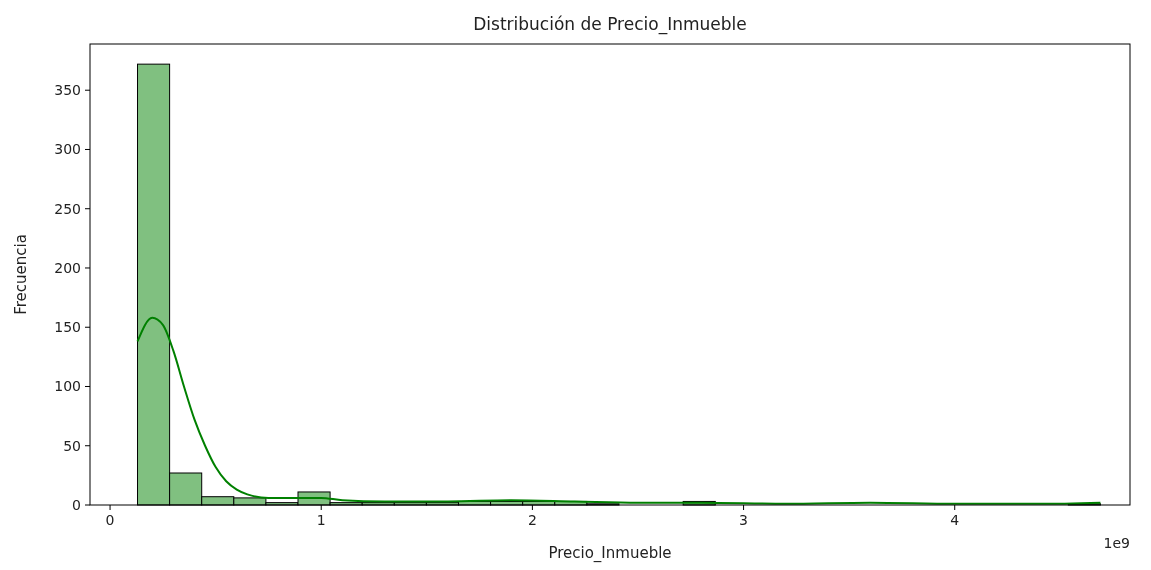 The height and width of the screenshot is (570, 1151). Describe the element at coordinates (67, 208) in the screenshot. I see `y-tick-label: 250` at that location.